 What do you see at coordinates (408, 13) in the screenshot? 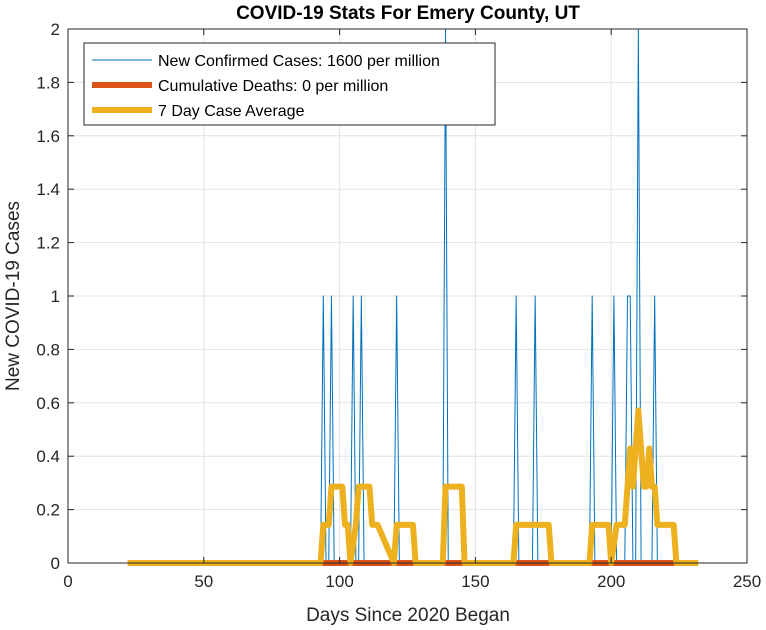
I see `chart-title: COVID-19 Stats For Emery County, UT` at bounding box center [408, 13].